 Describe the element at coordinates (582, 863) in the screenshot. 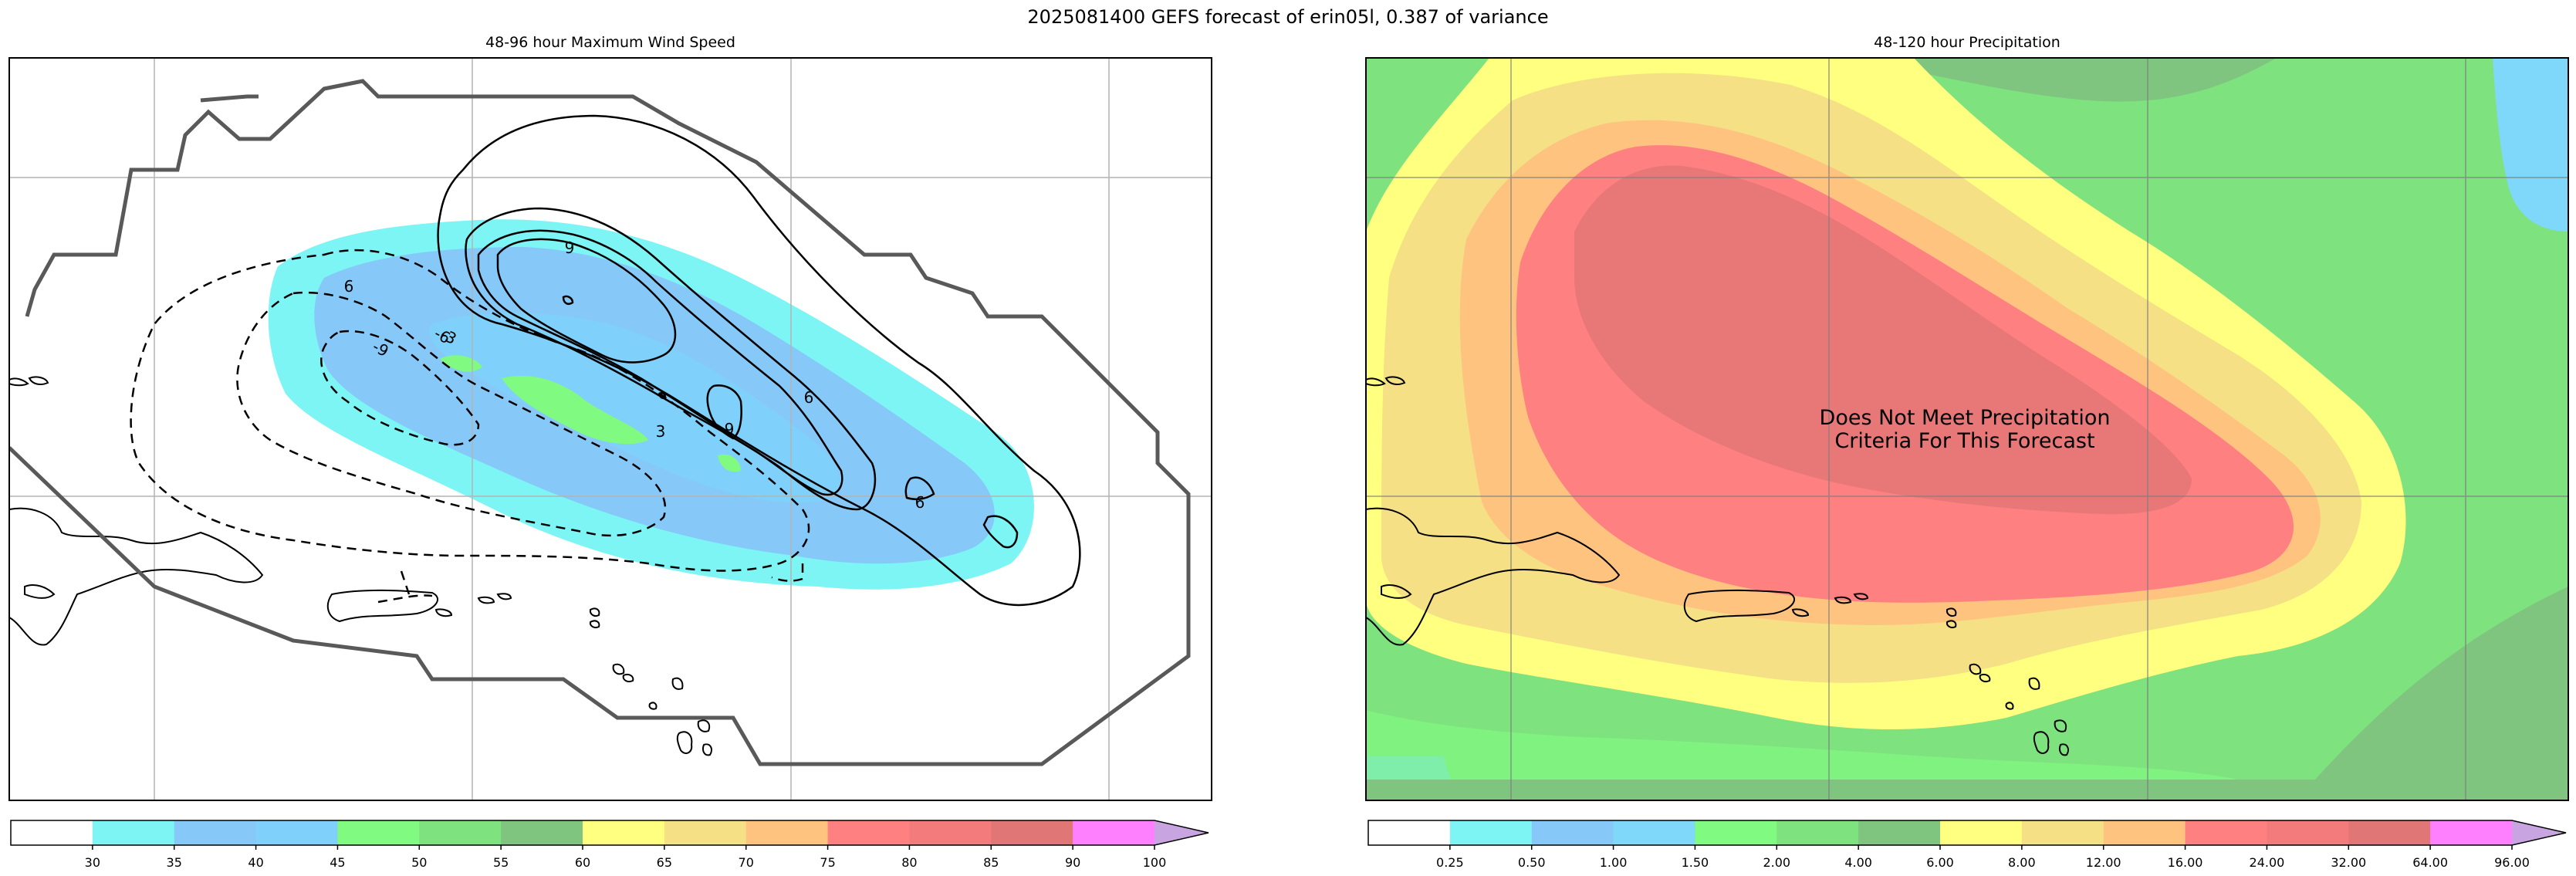

I see `colorbar-tick-label: 60` at that location.